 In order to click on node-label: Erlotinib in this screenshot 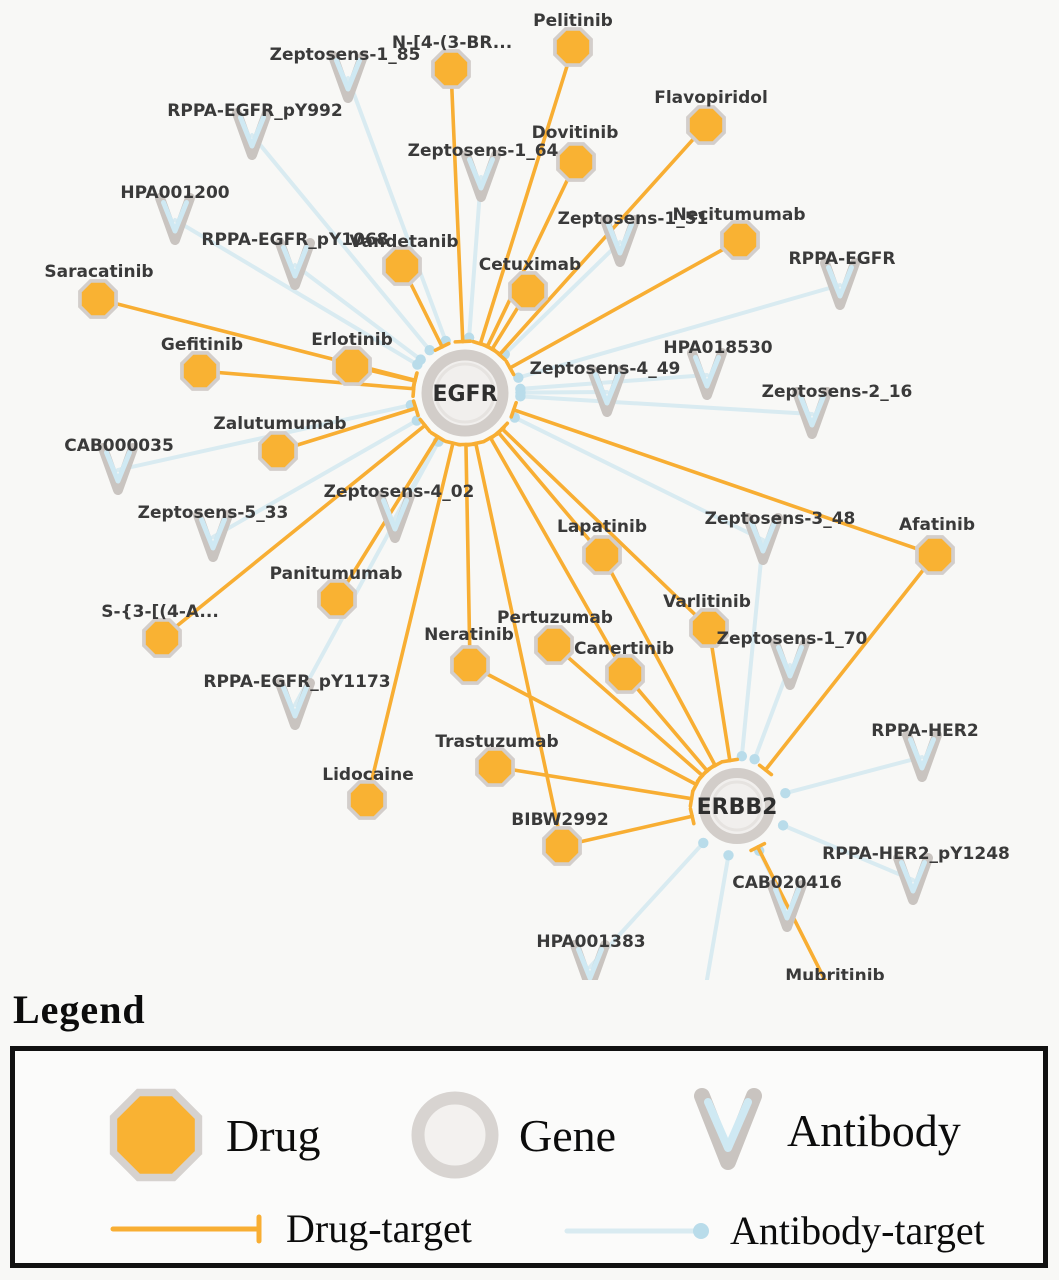, I will do `click(352, 340)`.